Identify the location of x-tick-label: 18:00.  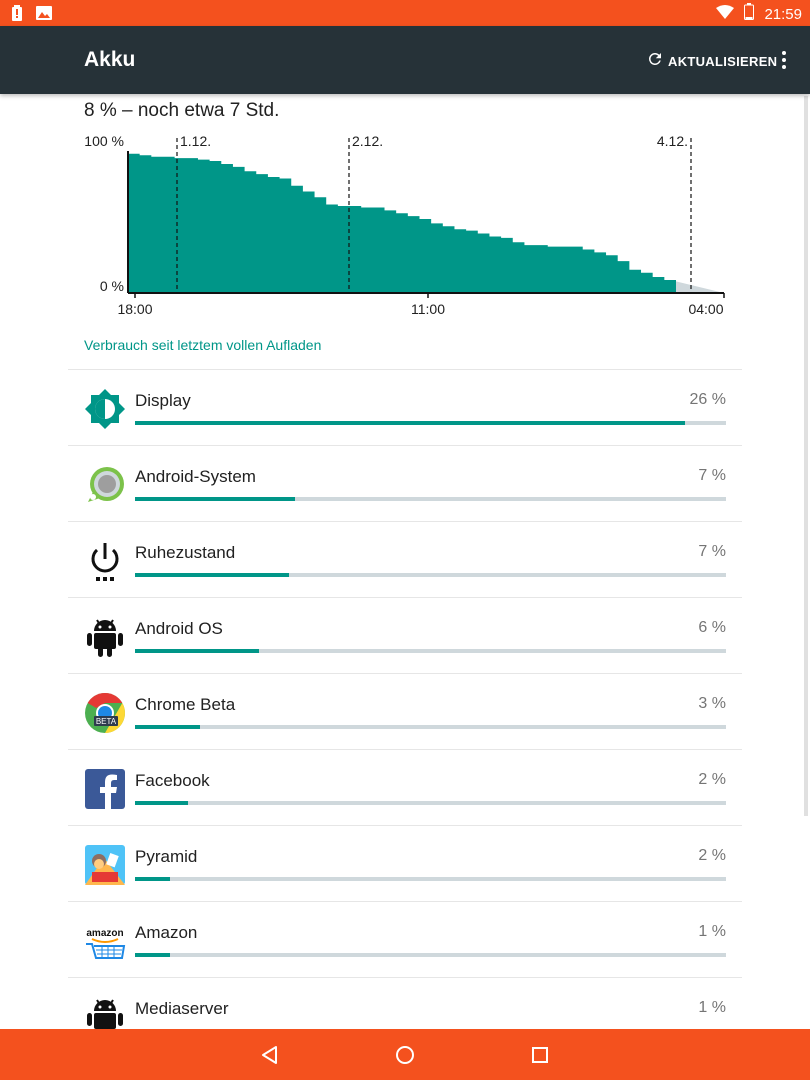
(134, 309).